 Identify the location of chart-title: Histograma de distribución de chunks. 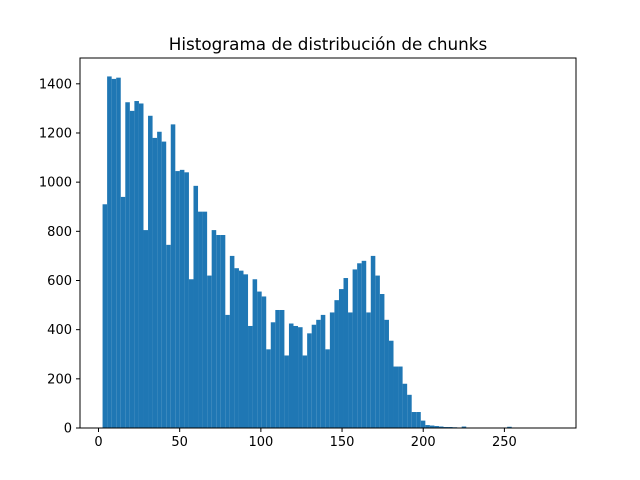
(328, 44).